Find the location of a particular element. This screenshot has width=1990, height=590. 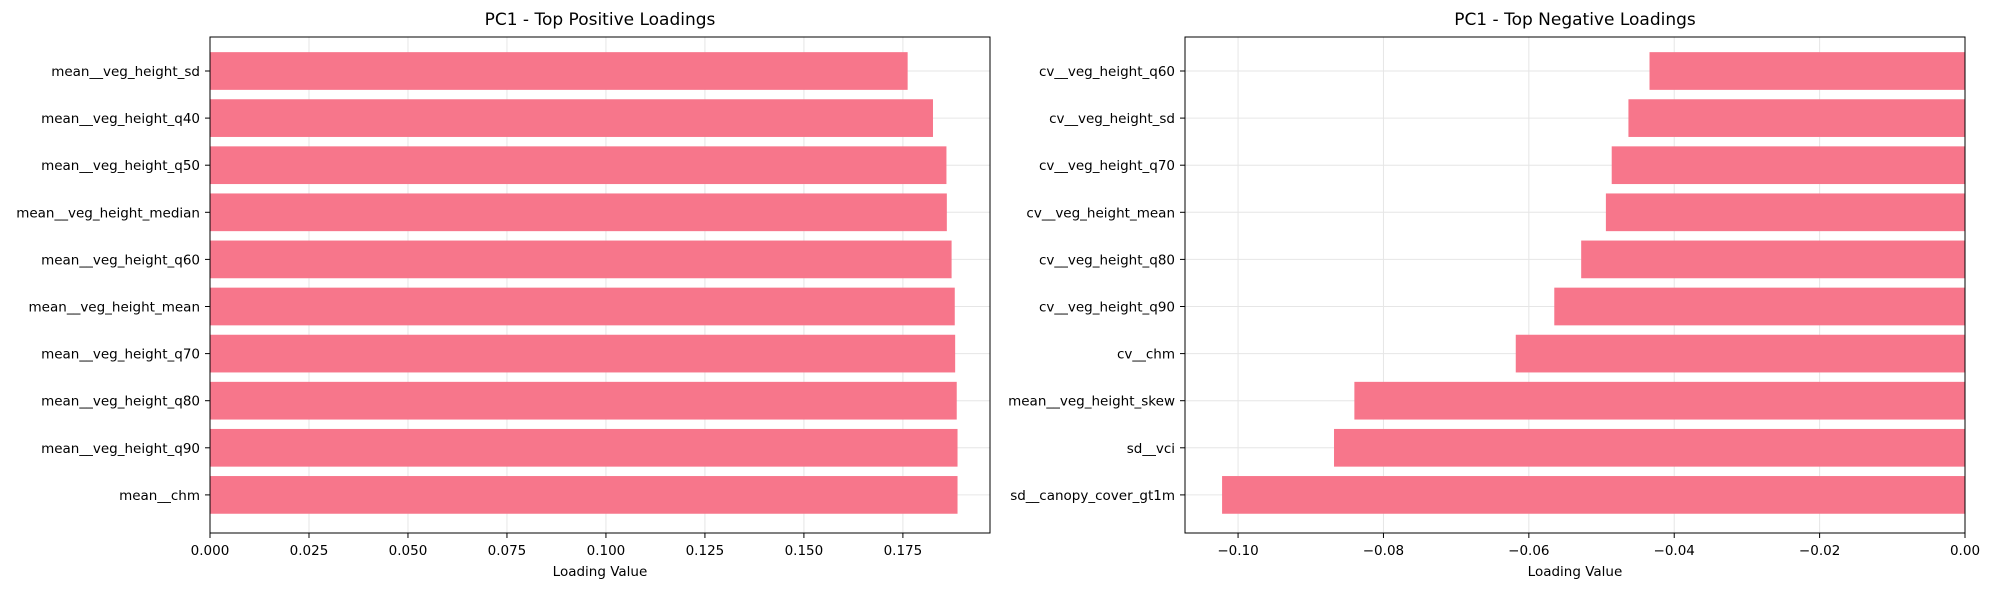

neg-bar-cv__veg_height_q60 is located at coordinates (1807, 71).